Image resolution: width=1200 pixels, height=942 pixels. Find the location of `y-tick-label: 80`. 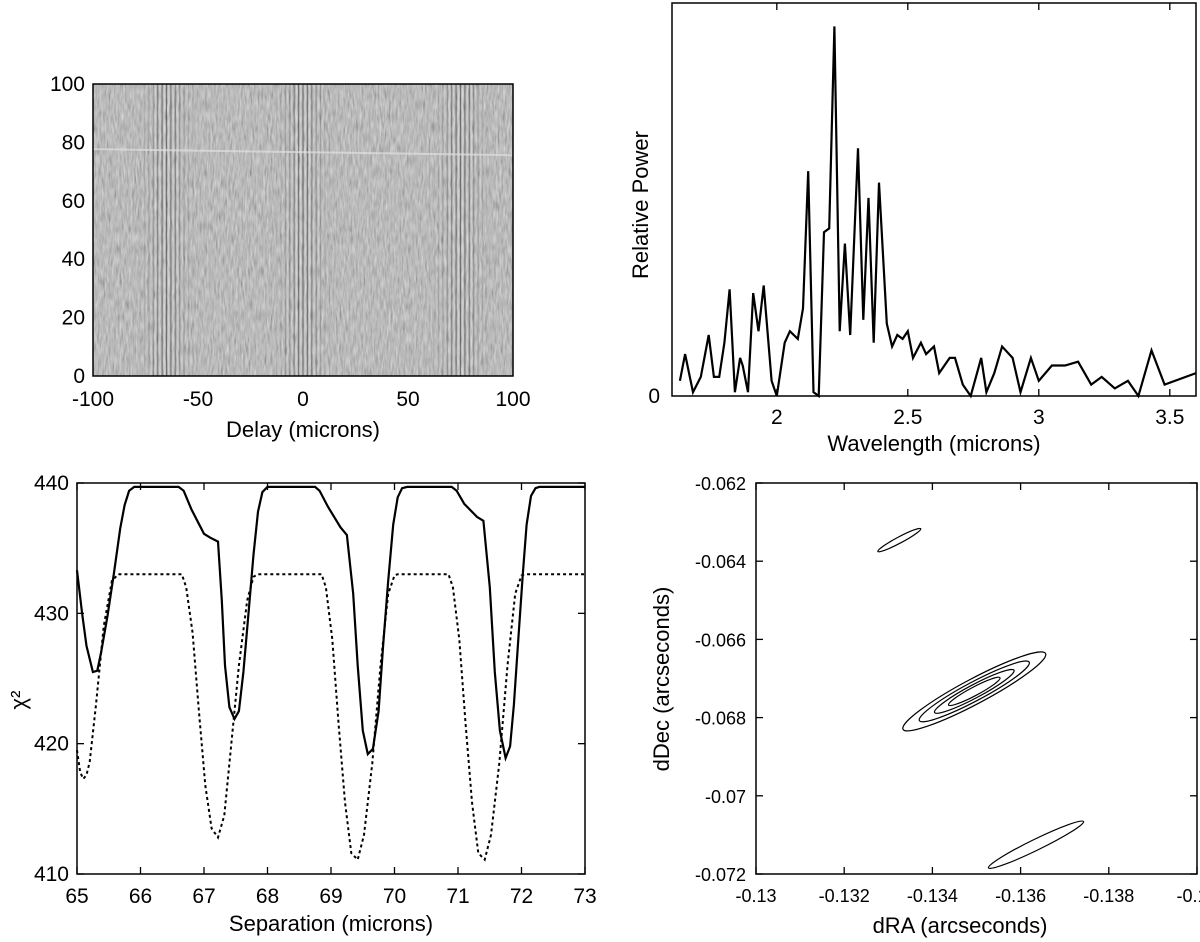

y-tick-label: 80 is located at coordinates (73, 142).